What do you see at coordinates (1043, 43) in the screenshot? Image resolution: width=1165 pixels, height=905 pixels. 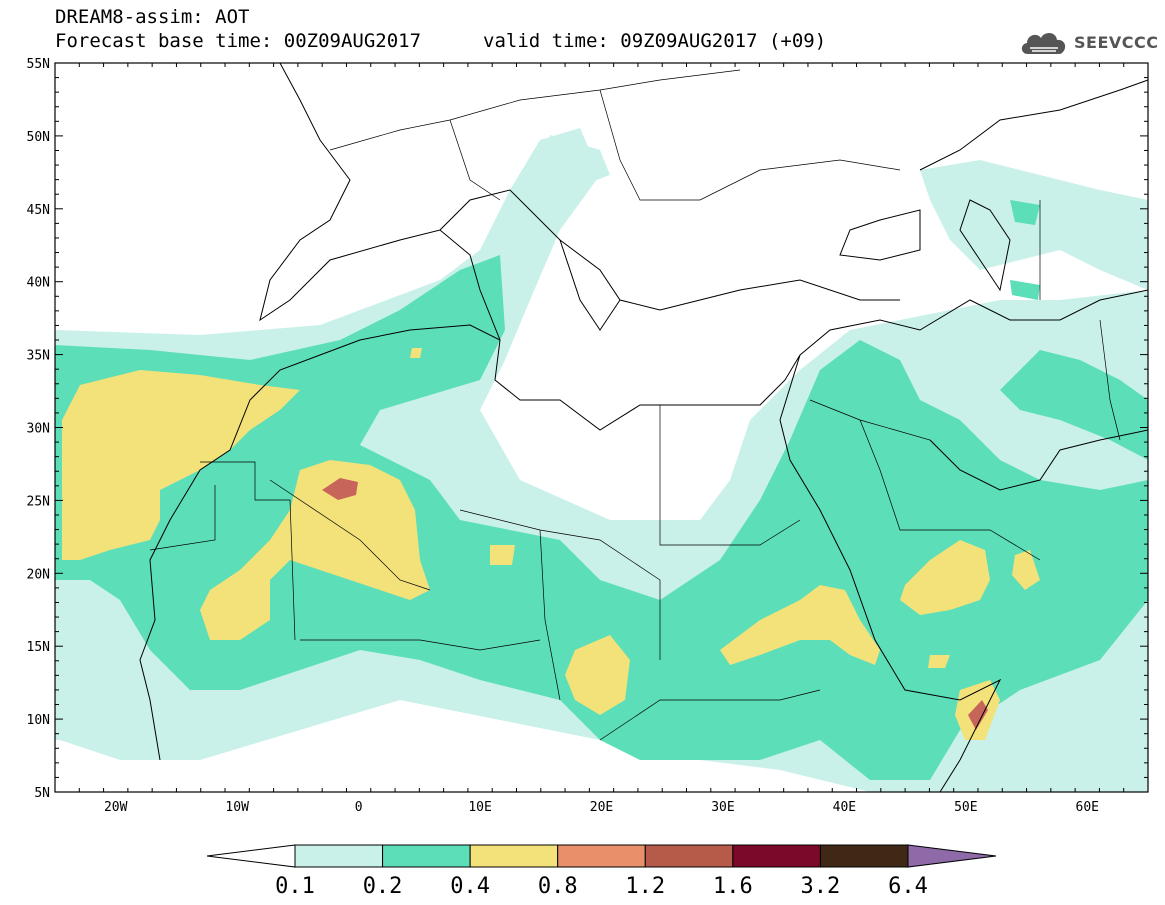 I see `cloud-icon` at bounding box center [1043, 43].